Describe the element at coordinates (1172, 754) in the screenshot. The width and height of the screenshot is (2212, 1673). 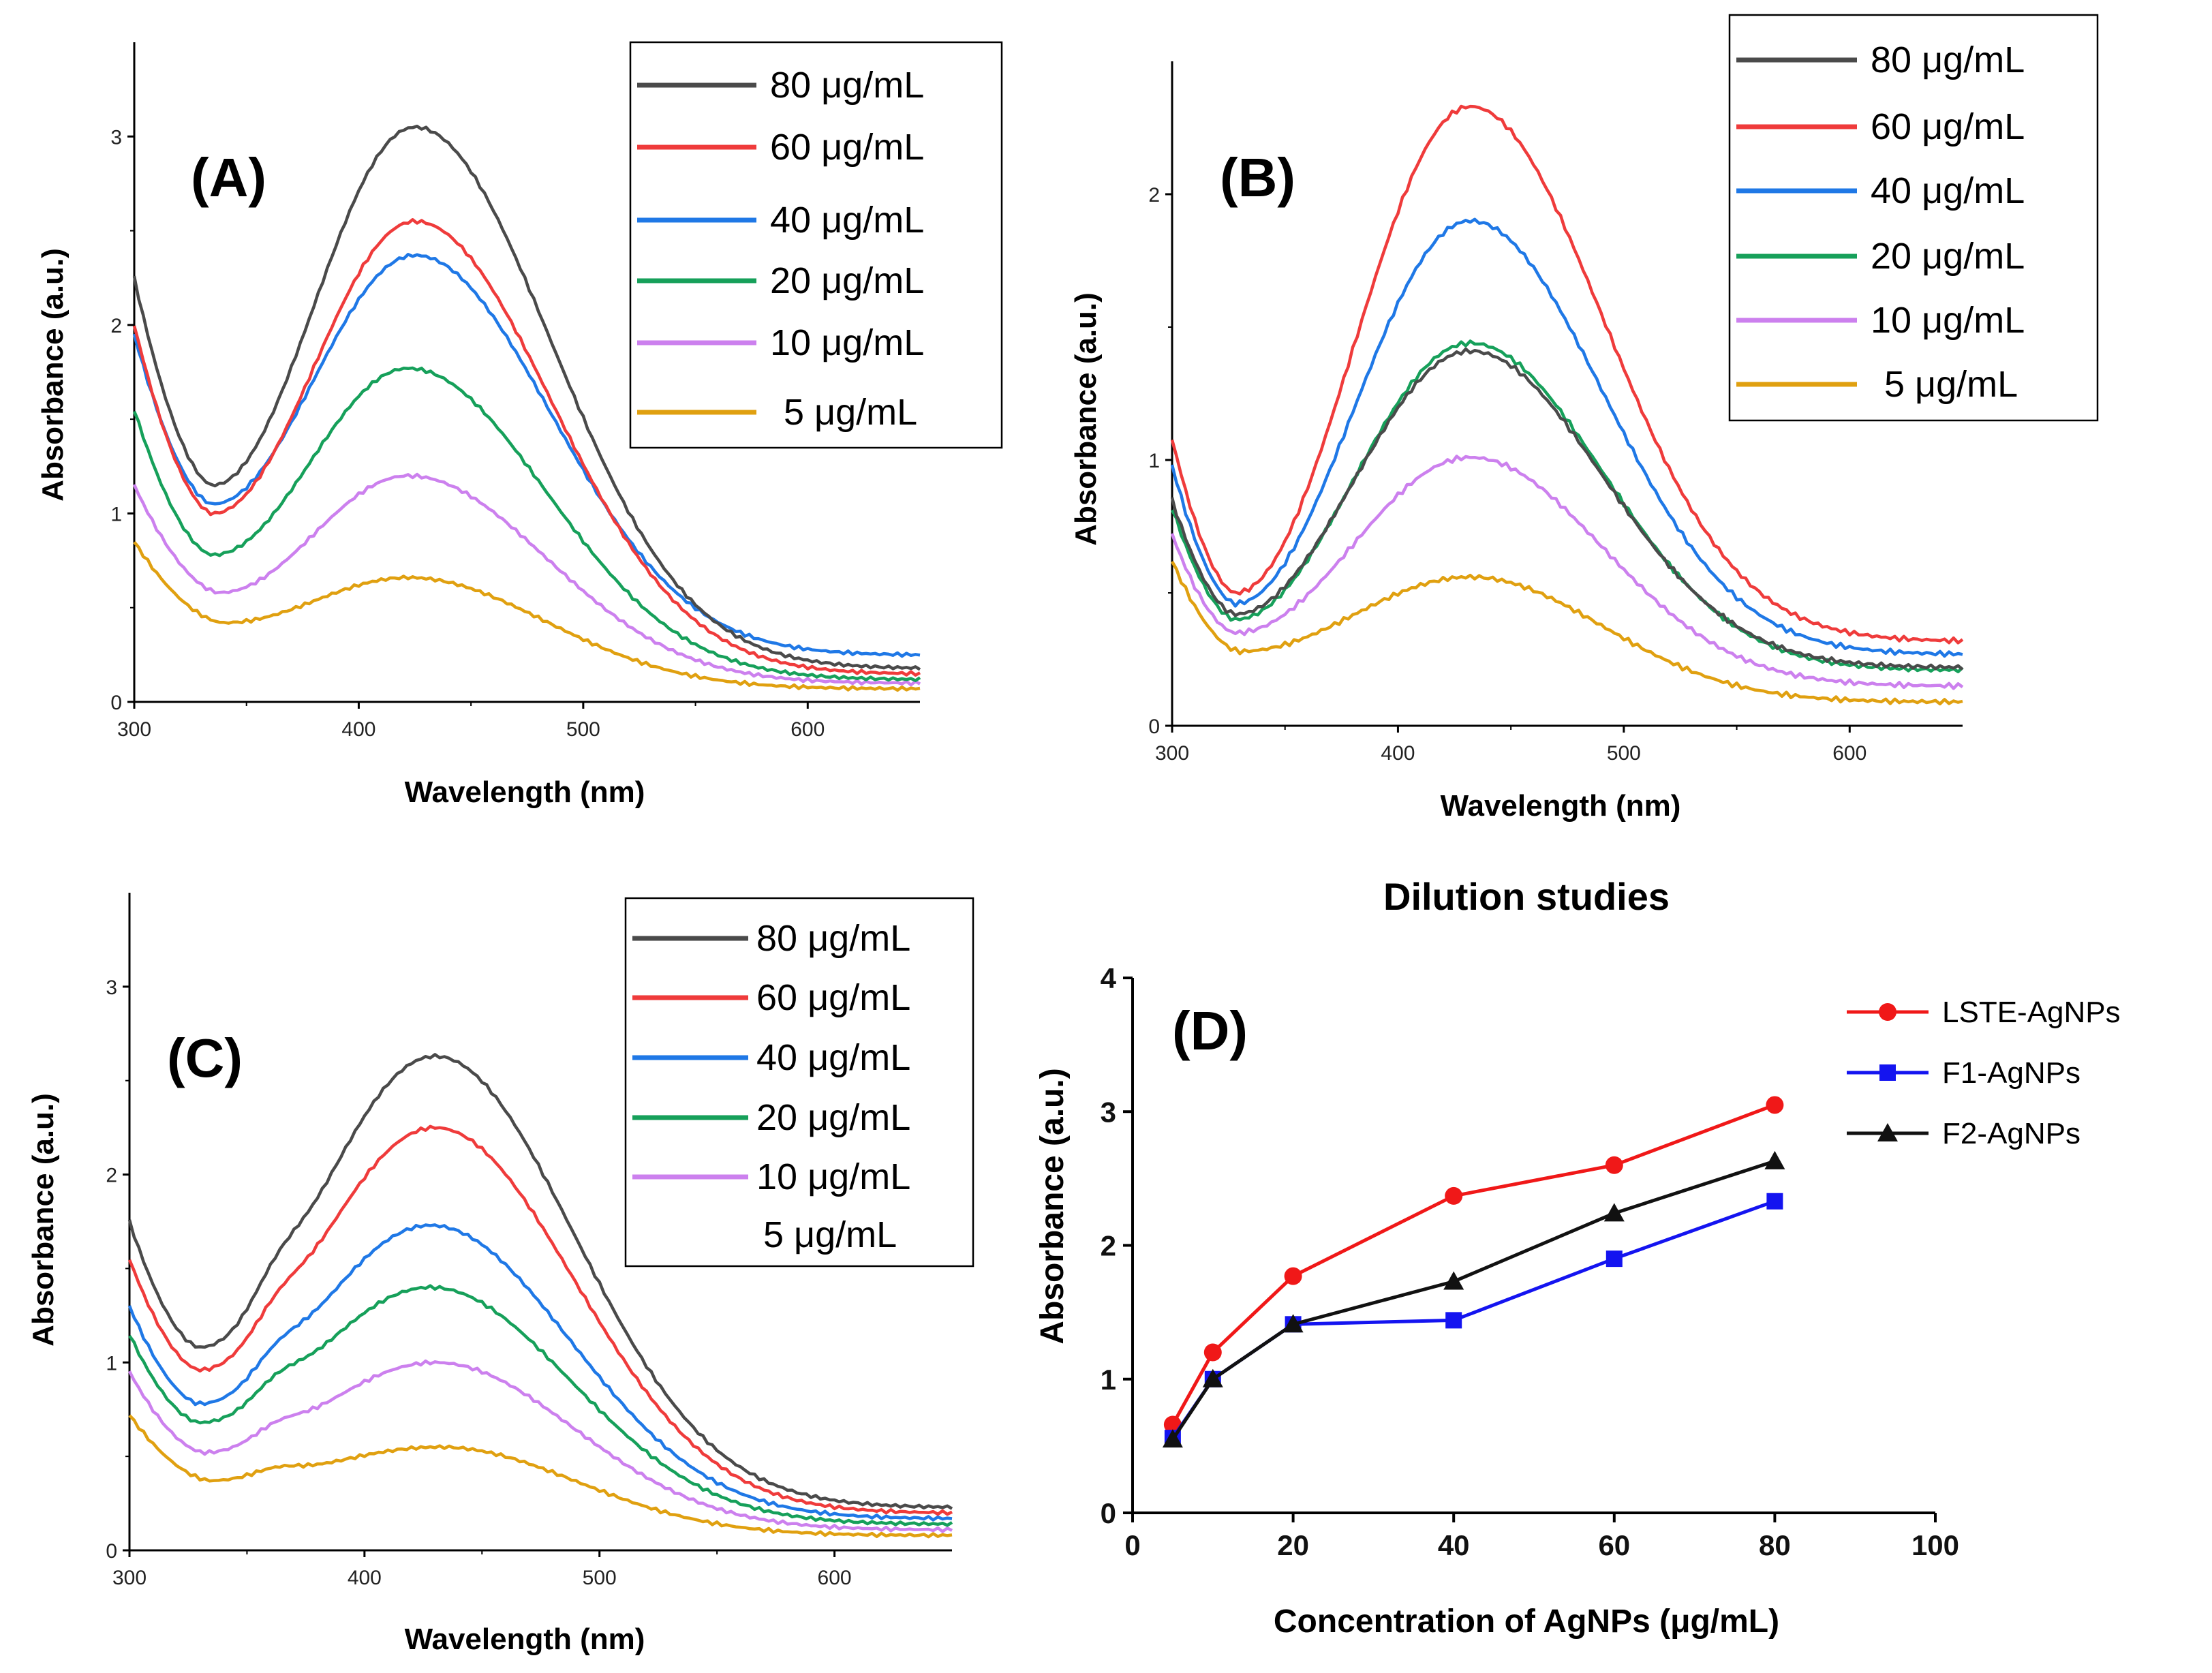
I see `panel-b-xtick-label: 300` at that location.